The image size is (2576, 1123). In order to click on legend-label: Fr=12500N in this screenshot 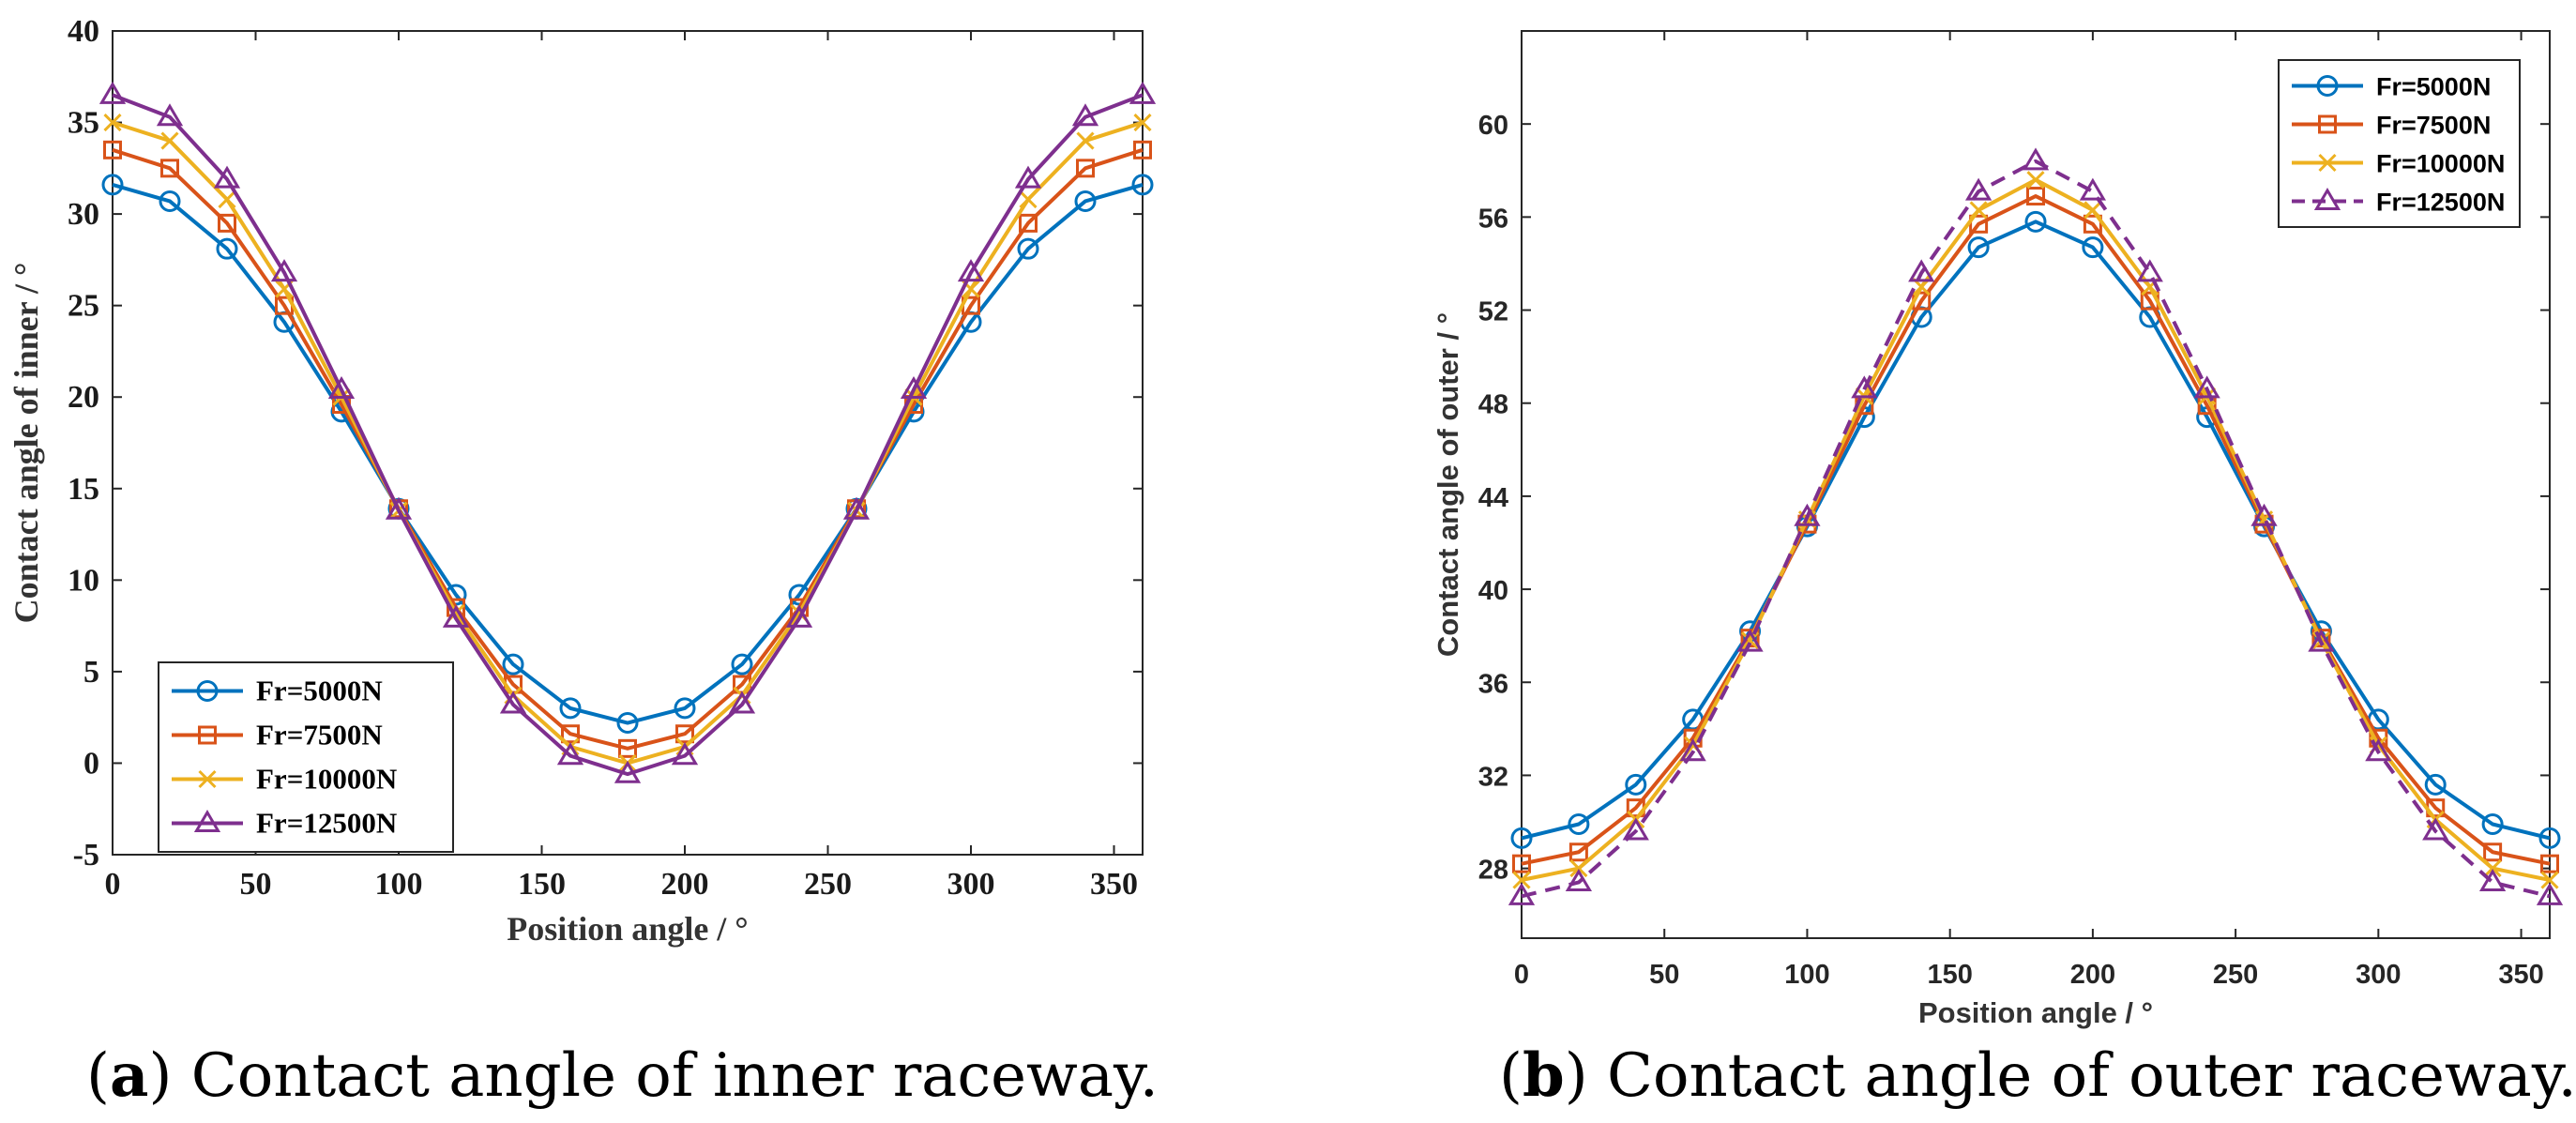, I will do `click(2440, 203)`.